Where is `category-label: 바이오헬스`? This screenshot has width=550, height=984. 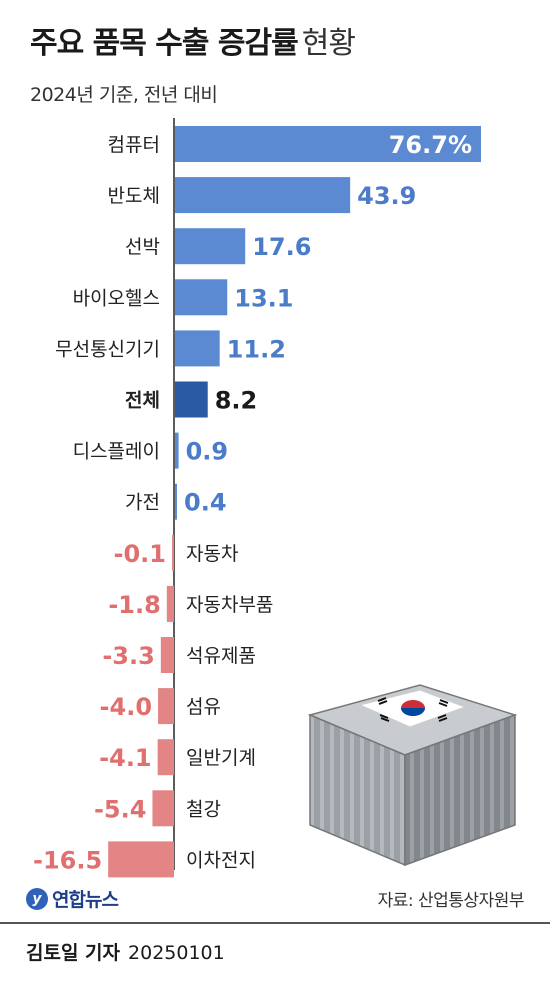 category-label: 바이오헬스 is located at coordinates (116, 298).